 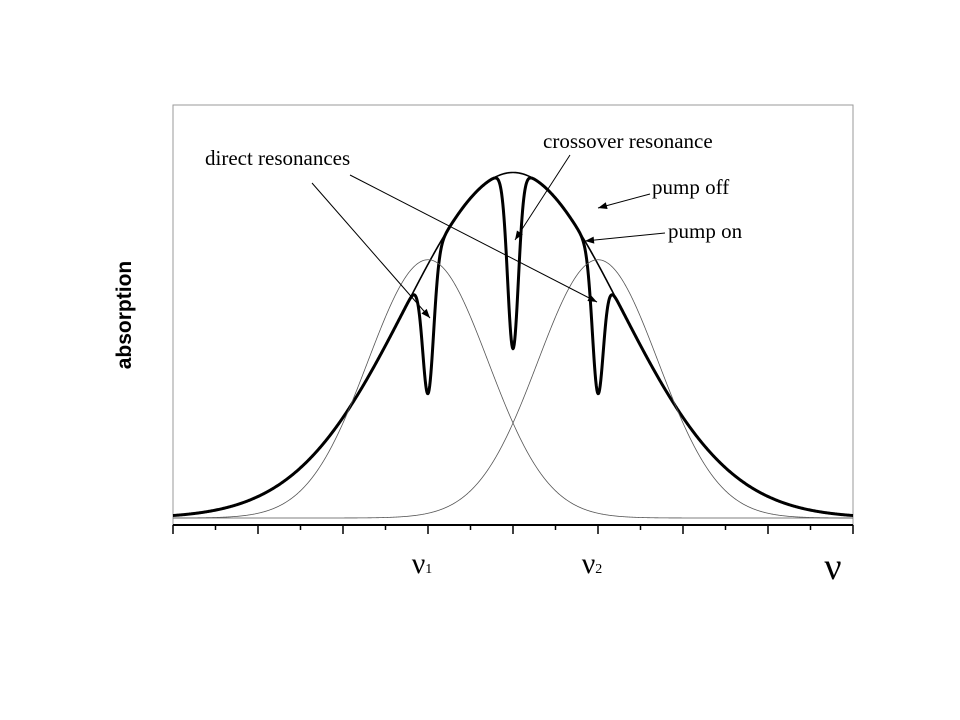 I want to click on tick-label-nu2: ν2, so click(x=592, y=563).